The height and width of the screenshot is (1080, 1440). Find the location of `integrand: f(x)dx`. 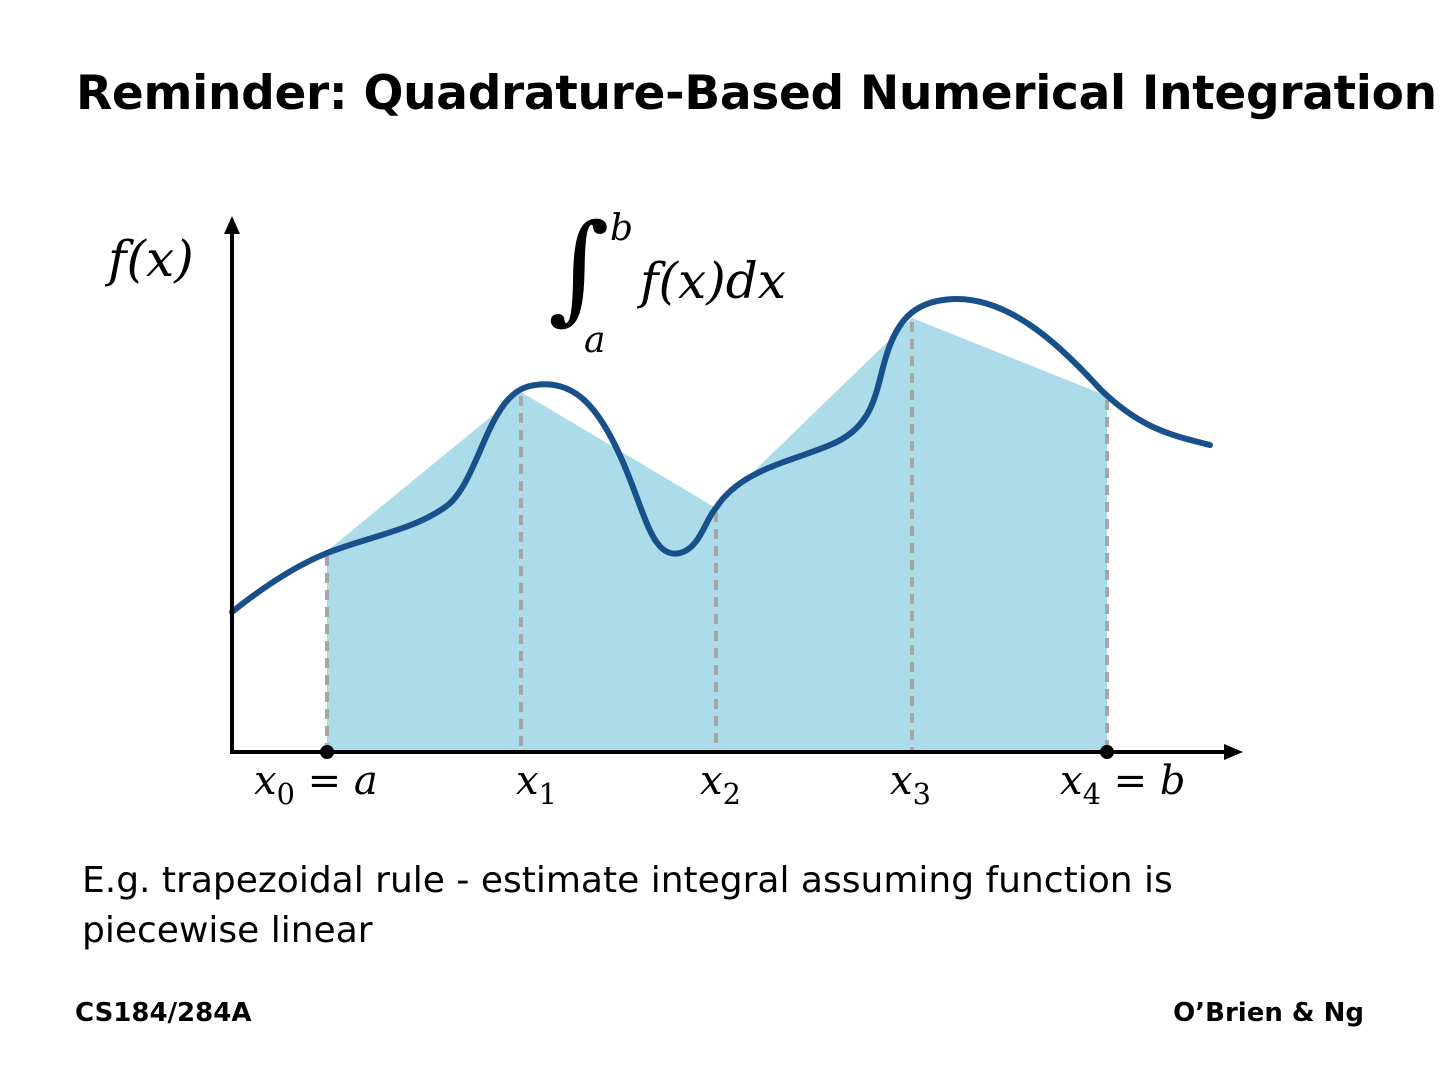

integrand: f(x)dx is located at coordinates (713, 281).